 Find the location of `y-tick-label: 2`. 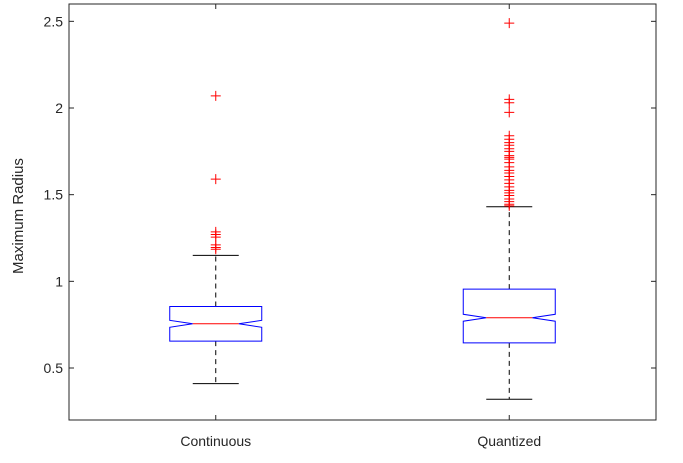

y-tick-label: 2 is located at coordinates (59, 108).